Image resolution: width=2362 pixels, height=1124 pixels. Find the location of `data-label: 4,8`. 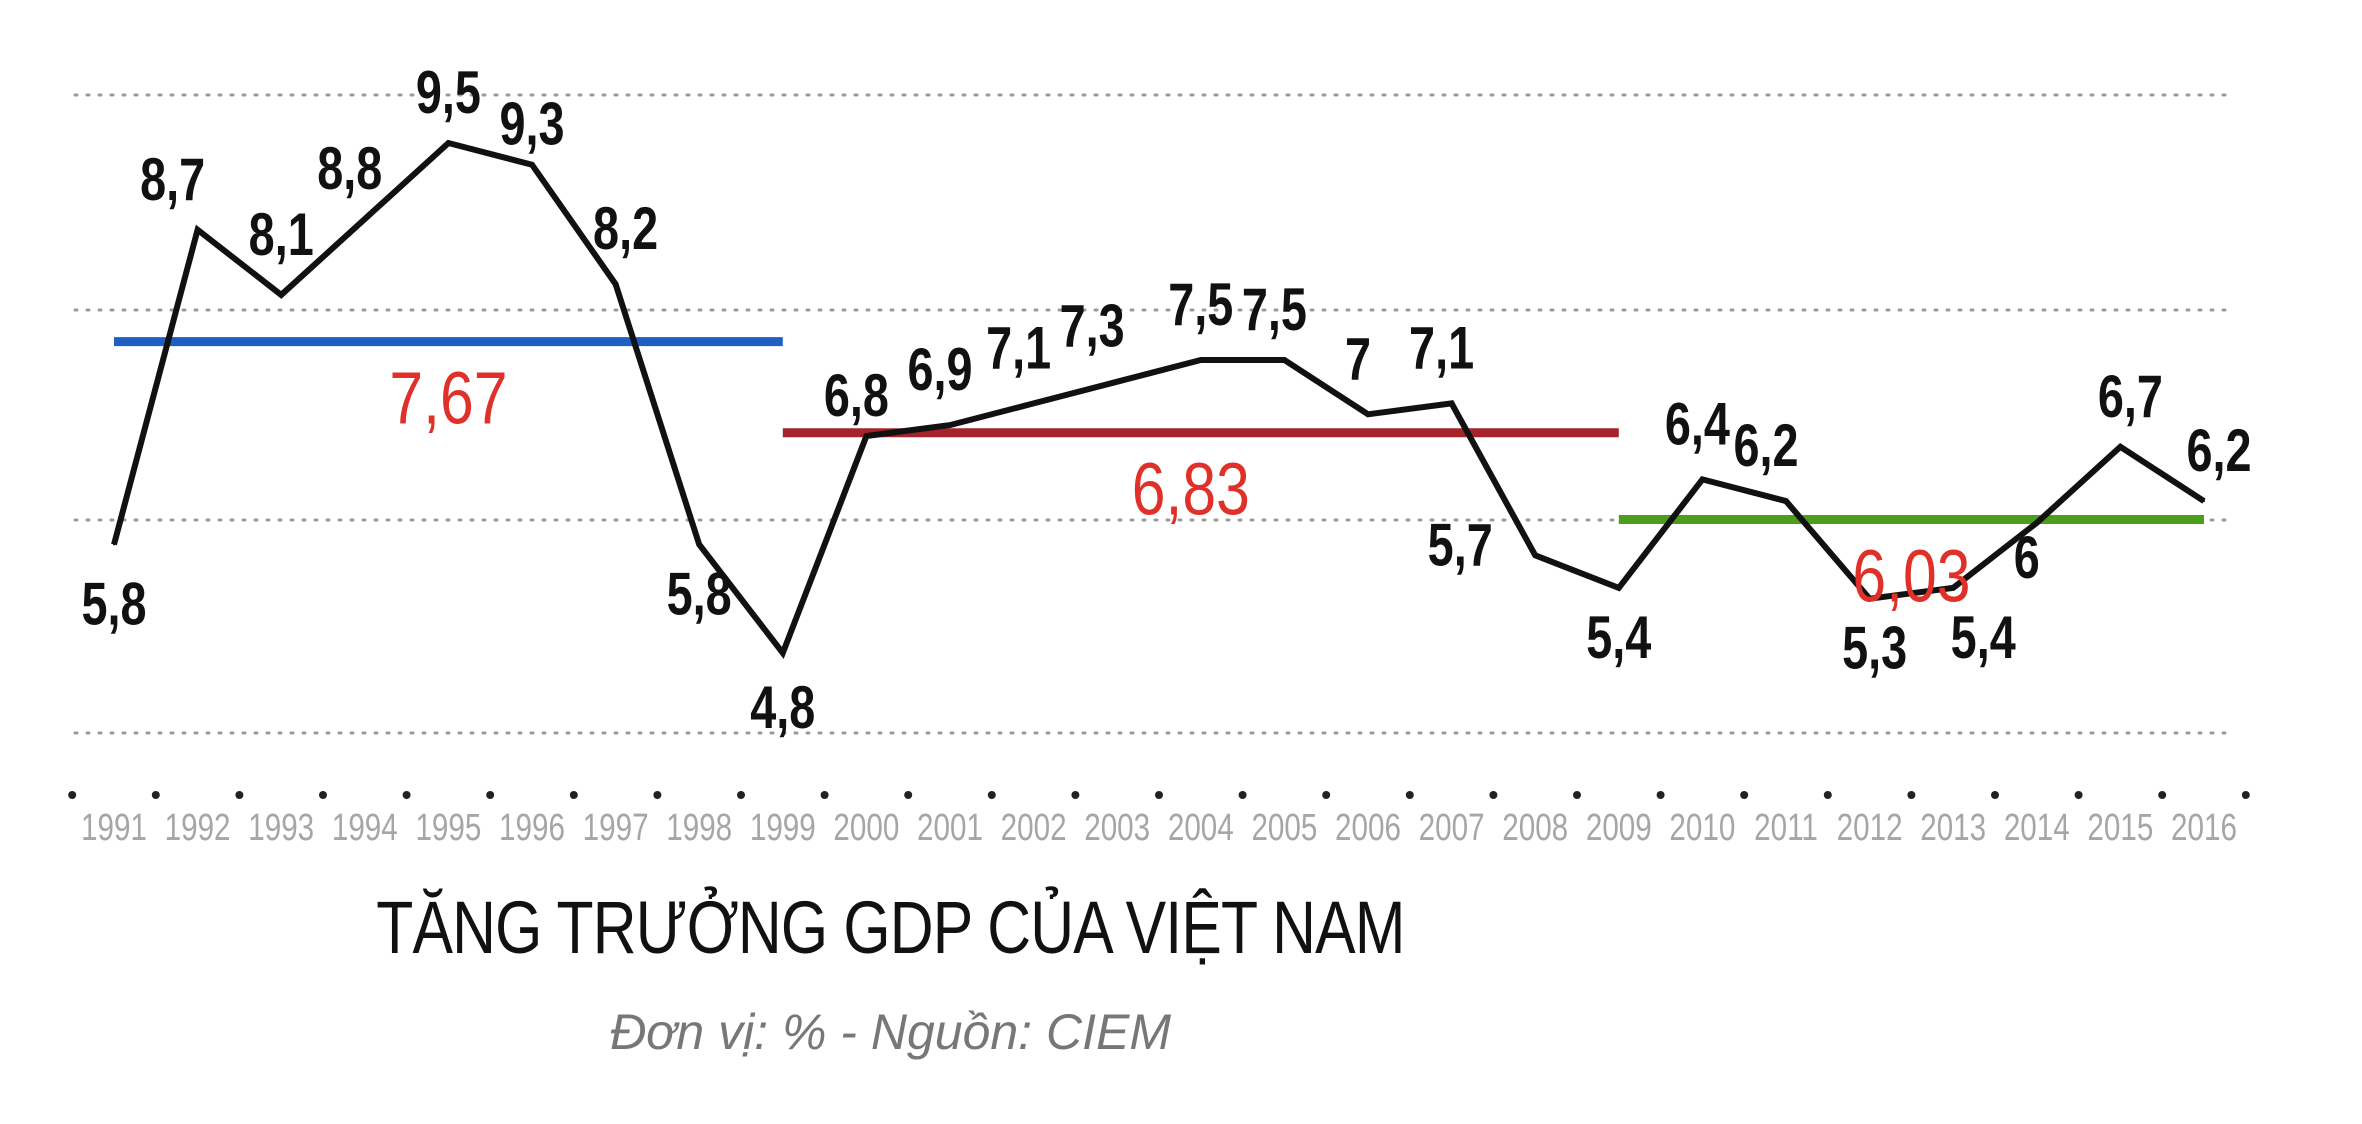

data-label: 4,8 is located at coordinates (782, 707).